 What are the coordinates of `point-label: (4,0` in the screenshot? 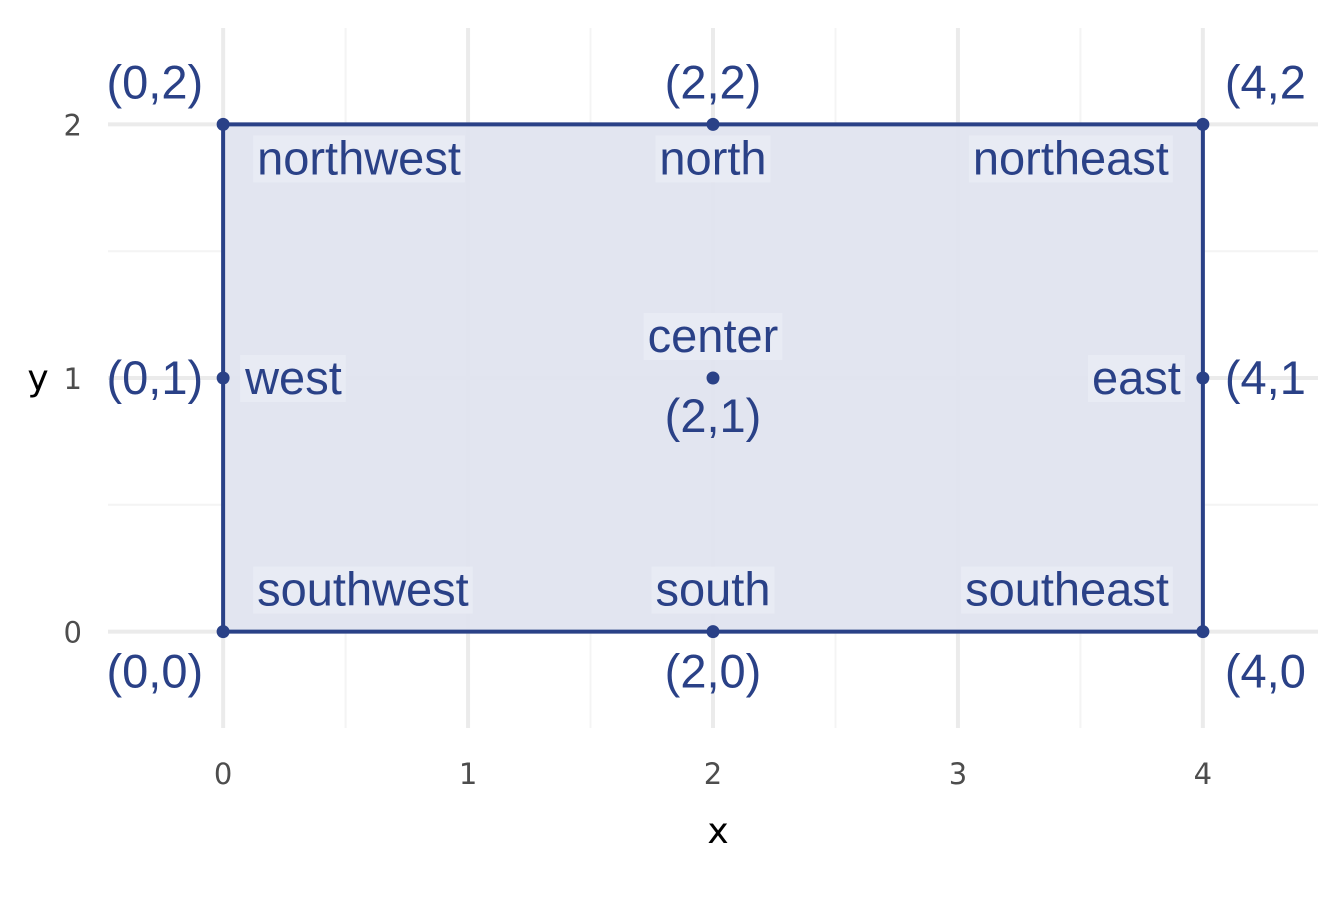 It's located at (1265, 671).